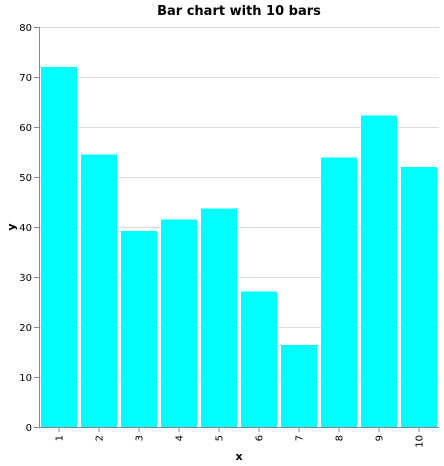 The height and width of the screenshot is (466, 444). I want to click on y-tick-label: 10, so click(25, 378).